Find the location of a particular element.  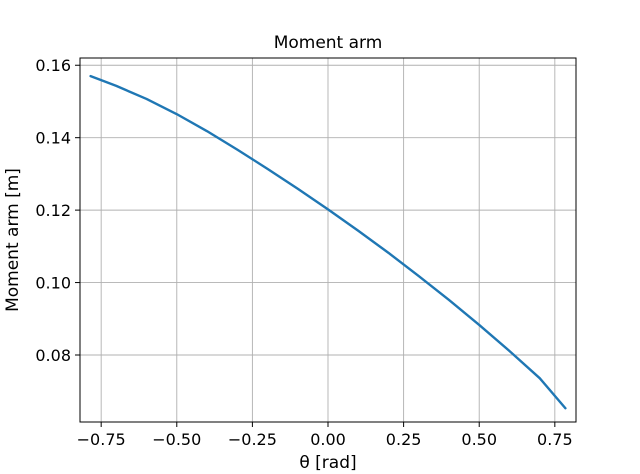

x-axis-ticks: −0.75 −0.50 −0.25 0.00 0.25 0.50 0.75 is located at coordinates (325, 435).